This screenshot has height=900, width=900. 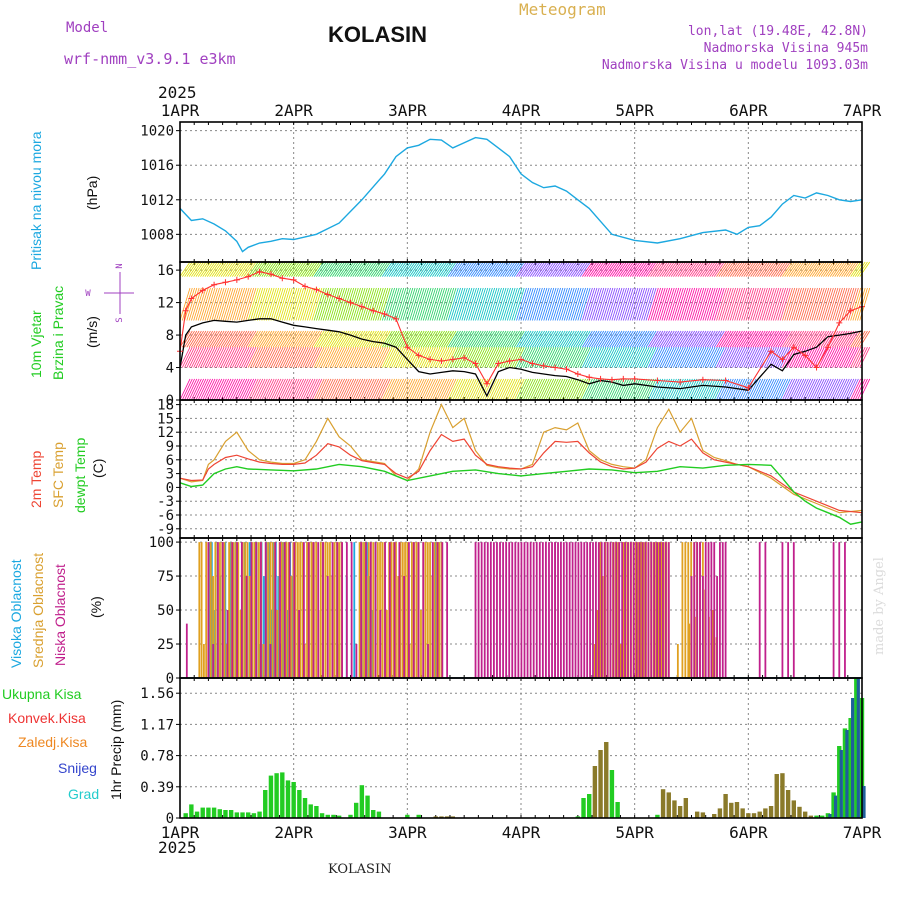 What do you see at coordinates (521, 458) in the screenshot?
I see `sfc-temp-line` at bounding box center [521, 458].